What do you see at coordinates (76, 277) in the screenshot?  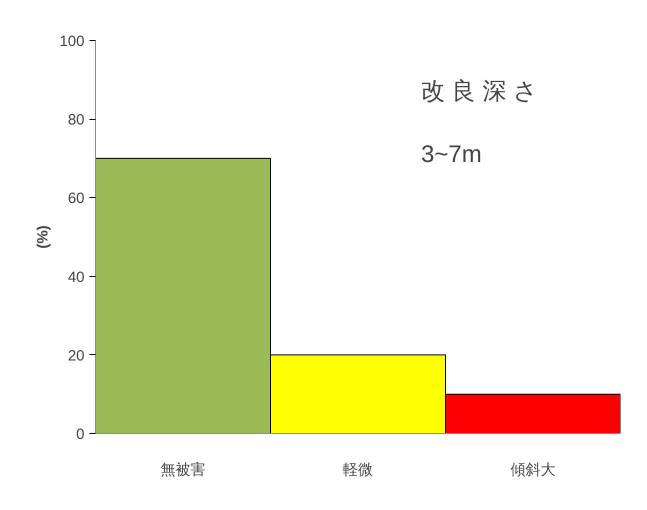 I see `y-tick-label: 40` at bounding box center [76, 277].